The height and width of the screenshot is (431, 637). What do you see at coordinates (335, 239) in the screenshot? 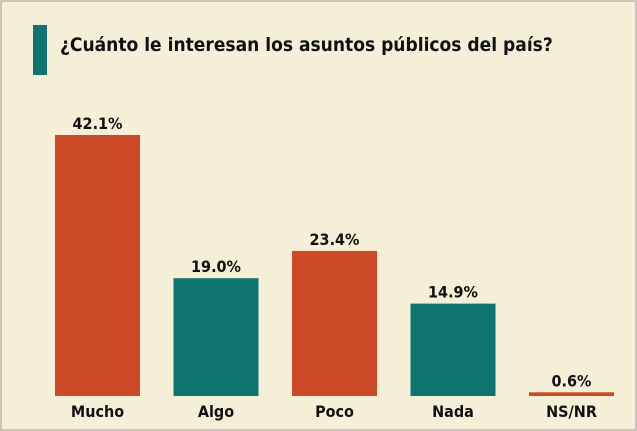
I see `value-label: 23.4%` at bounding box center [335, 239].